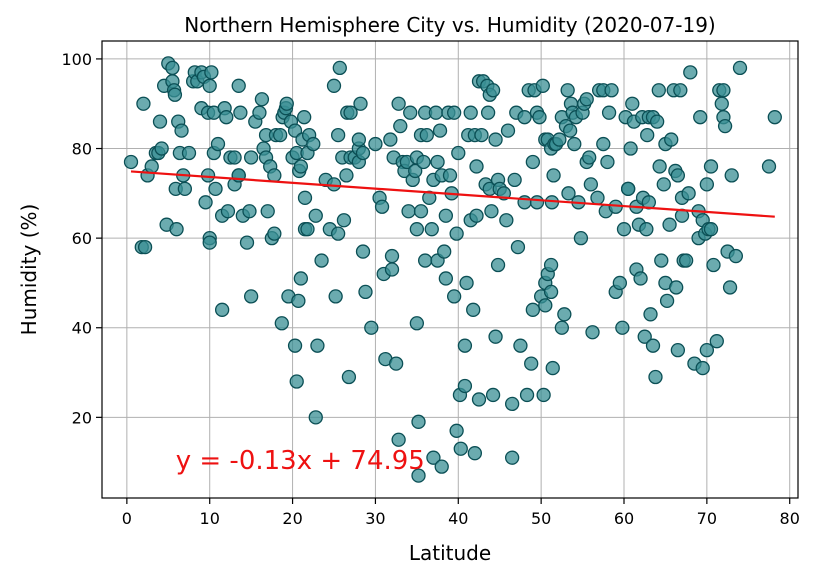 Image resolution: width=814 pixels, height=581 pixels. I want to click on regression-line, so click(452, 194).